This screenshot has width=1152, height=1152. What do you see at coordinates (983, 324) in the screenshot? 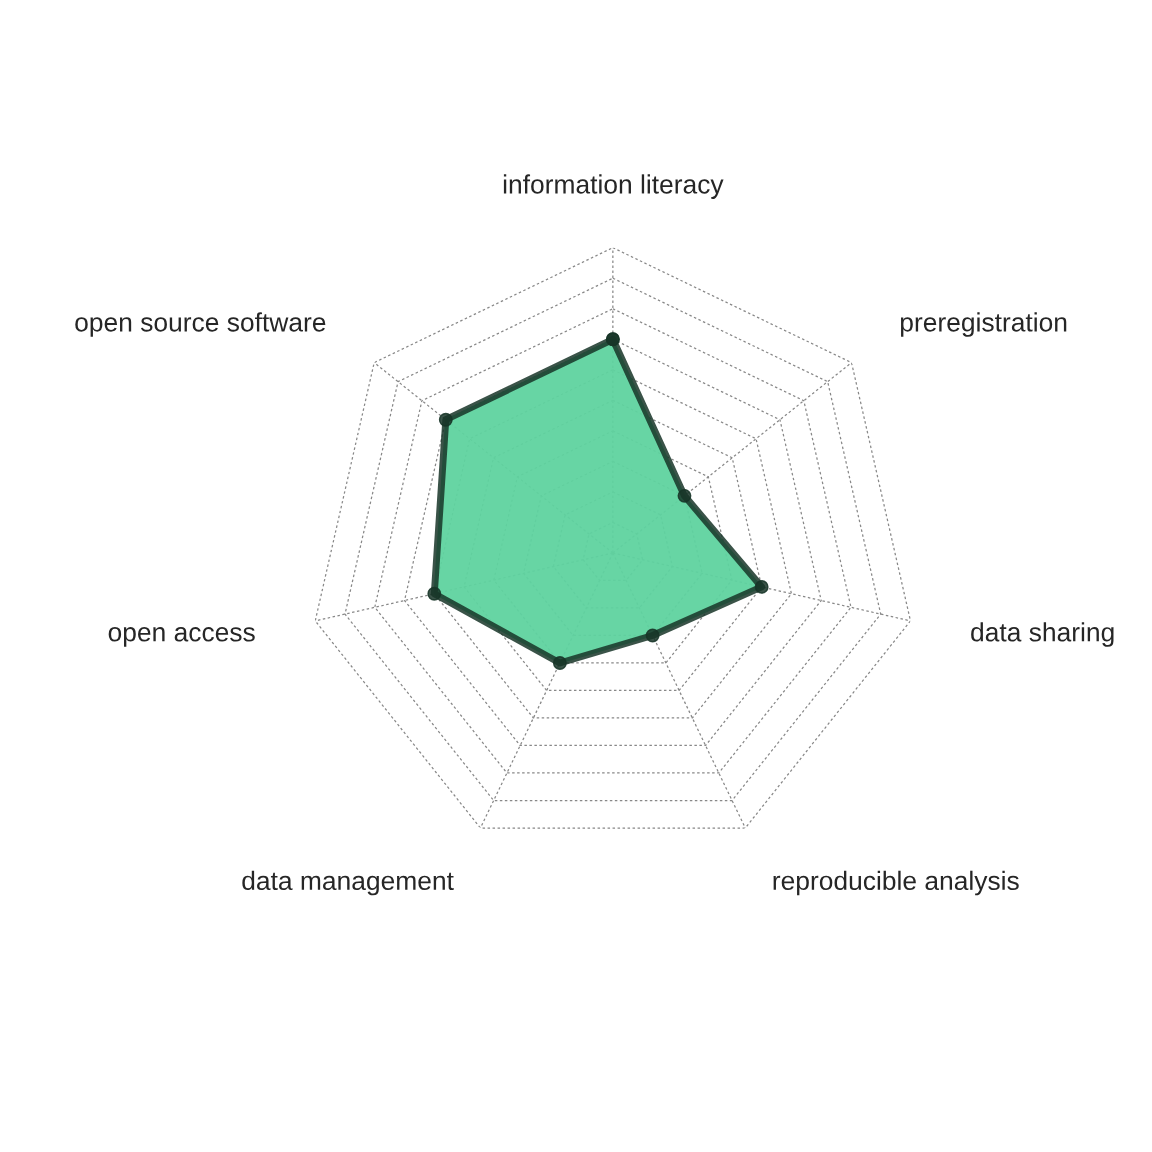
I see `spoke-label: preregistration` at bounding box center [983, 324].